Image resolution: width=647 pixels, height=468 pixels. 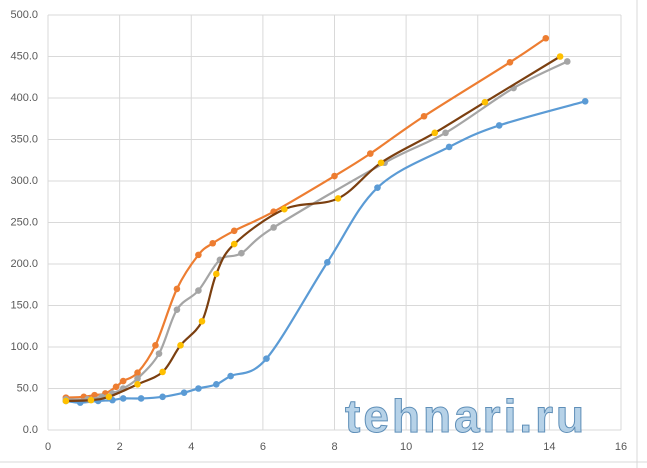 What do you see at coordinates (24, 139) in the screenshot?
I see `y-tick-label: 350.0` at bounding box center [24, 139].